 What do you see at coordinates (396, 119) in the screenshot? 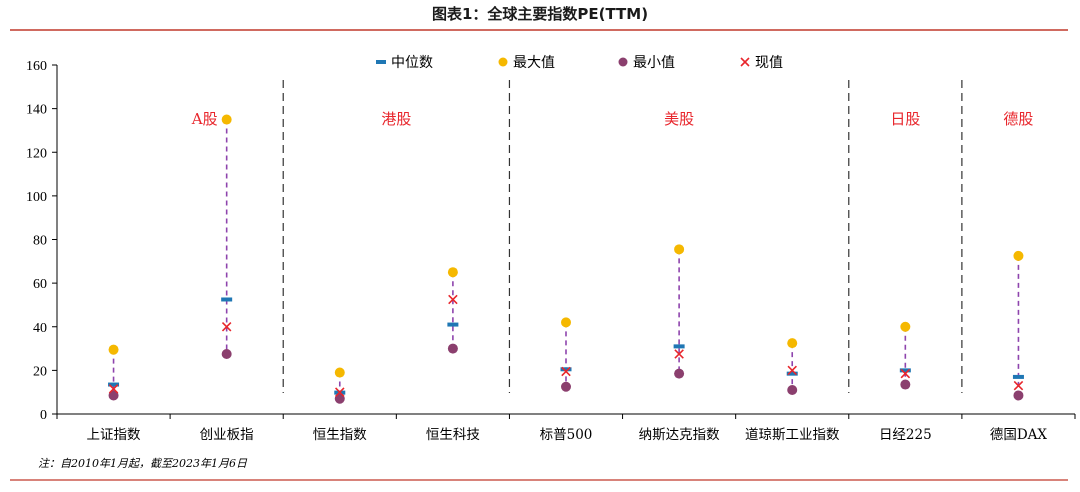
I see `group-label: 港股` at bounding box center [396, 119].